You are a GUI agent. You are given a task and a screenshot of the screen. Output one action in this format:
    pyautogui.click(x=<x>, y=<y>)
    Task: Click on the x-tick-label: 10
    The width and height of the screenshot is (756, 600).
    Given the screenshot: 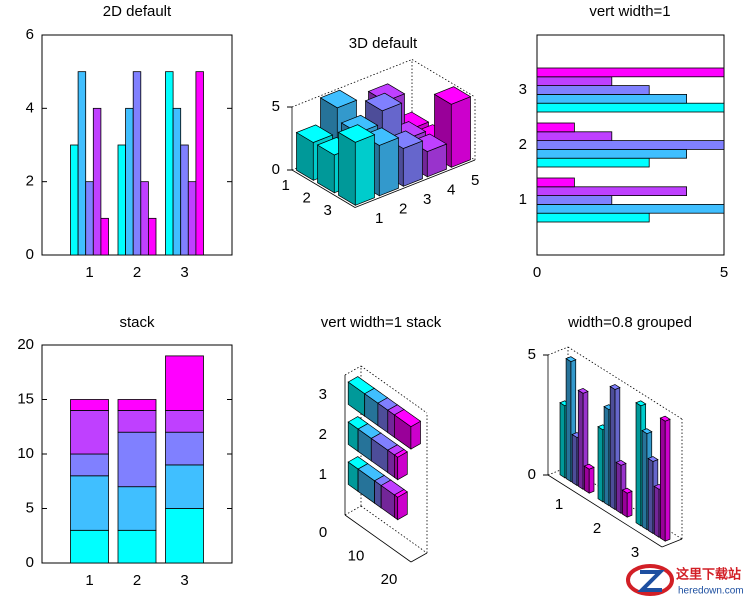 What is the action you would take?
    pyautogui.click(x=356, y=555)
    